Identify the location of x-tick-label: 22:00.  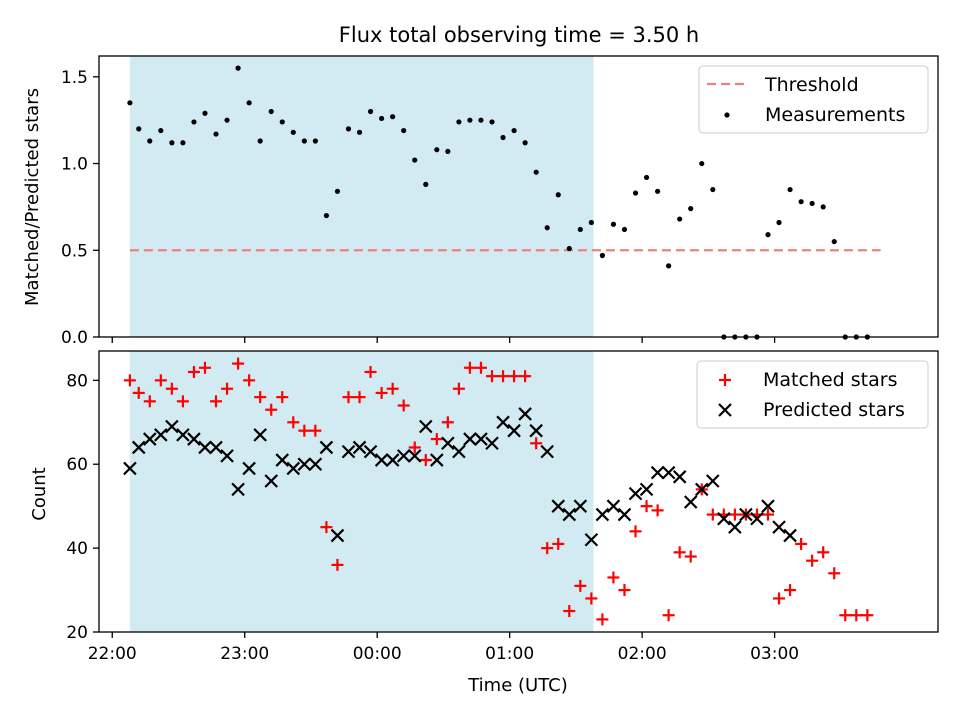
(112, 654).